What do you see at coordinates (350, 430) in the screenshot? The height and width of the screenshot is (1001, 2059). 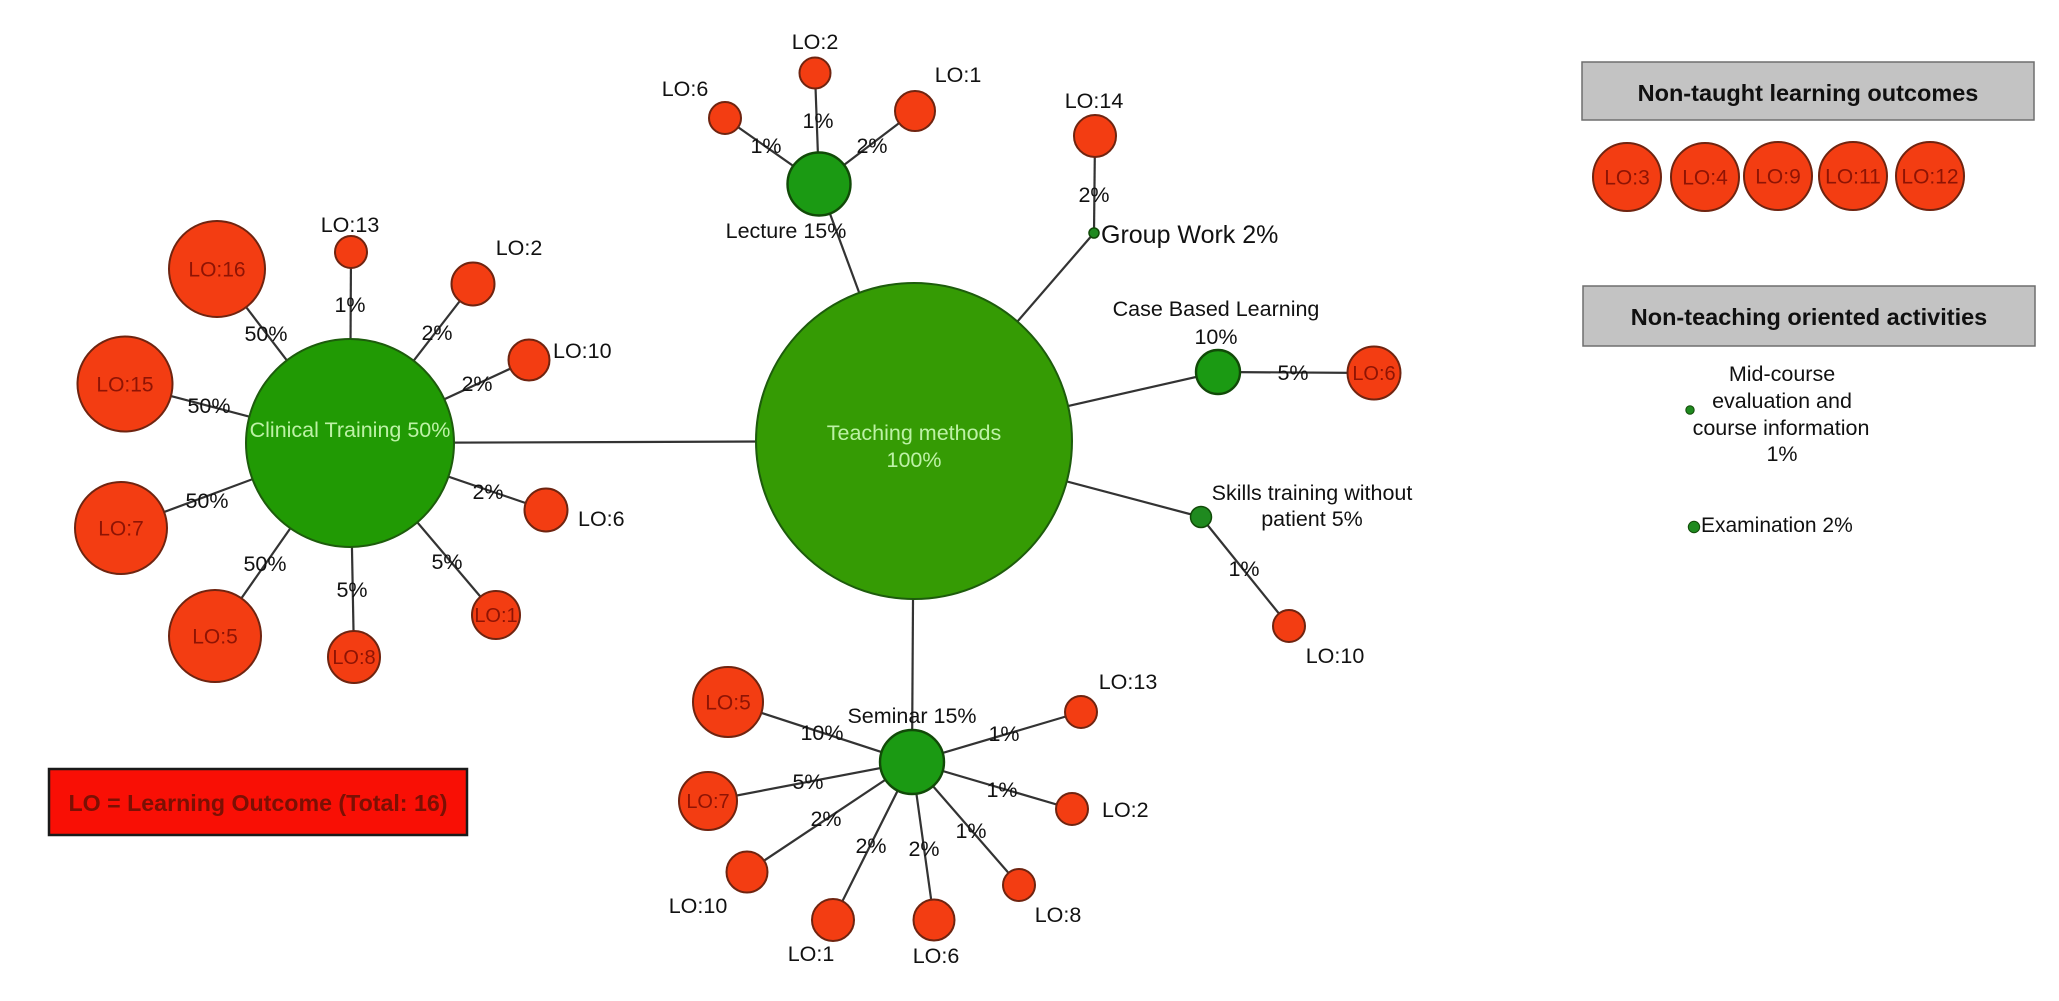 I see `svg-text: Clinical Training 50%` at bounding box center [350, 430].